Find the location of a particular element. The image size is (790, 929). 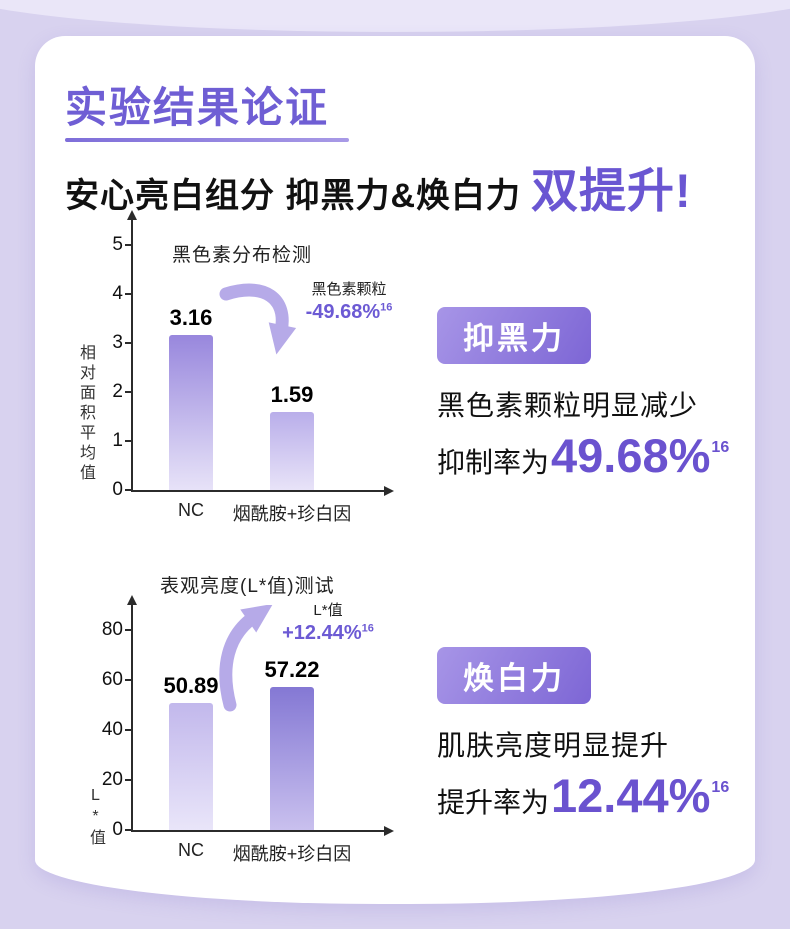

y-axis-label: L*值 is located at coordinates (95, 818).